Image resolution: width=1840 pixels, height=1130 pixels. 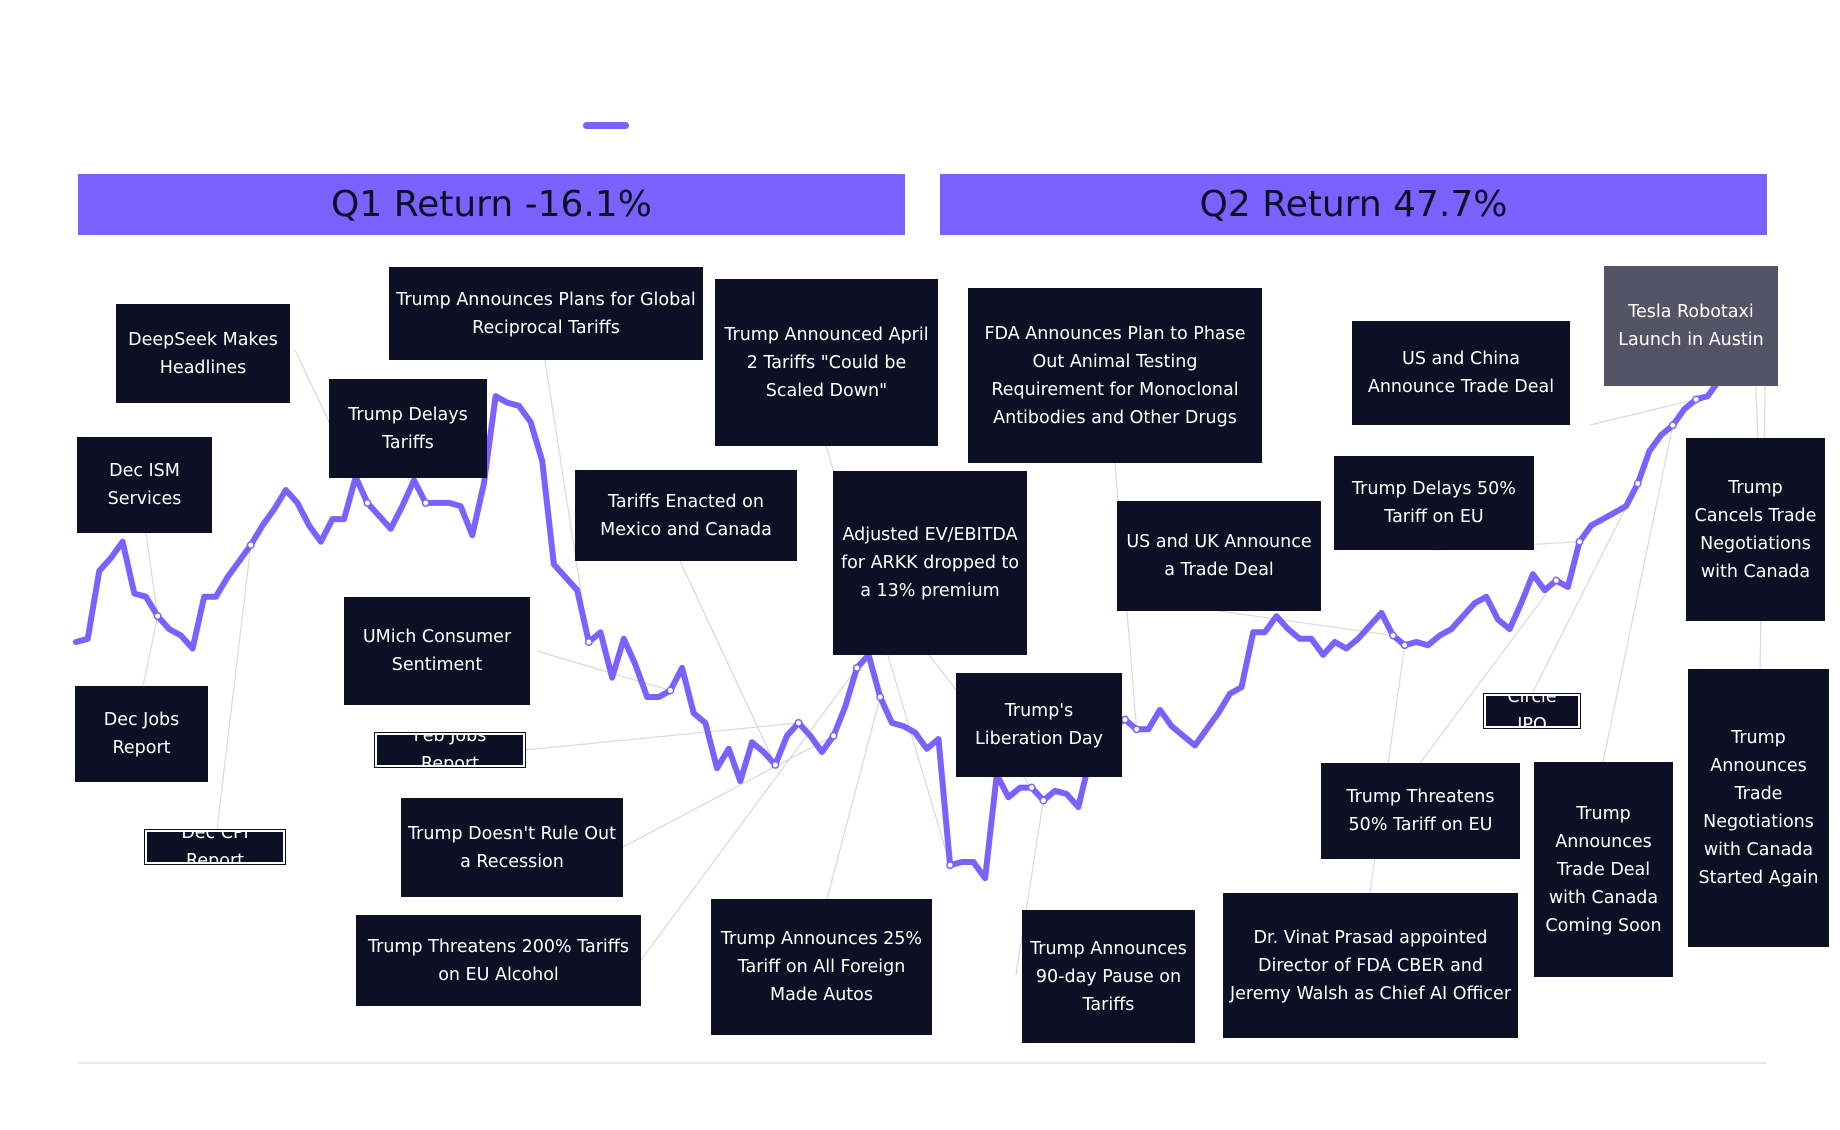 What do you see at coordinates (606, 125) in the screenshot?
I see `legend-swatch` at bounding box center [606, 125].